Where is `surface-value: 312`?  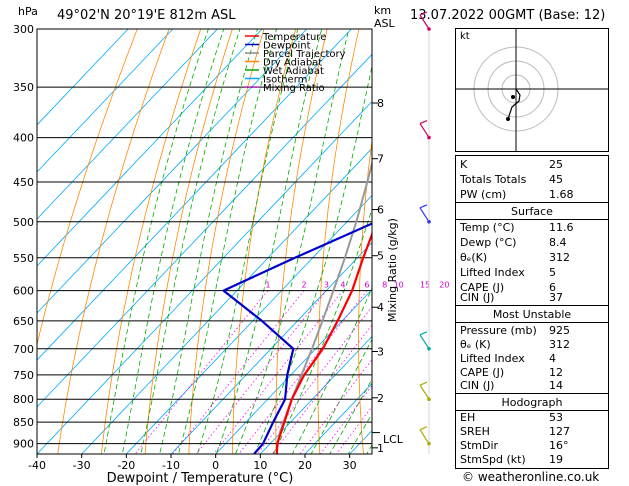 surface-value: 312 is located at coordinates (559, 257).